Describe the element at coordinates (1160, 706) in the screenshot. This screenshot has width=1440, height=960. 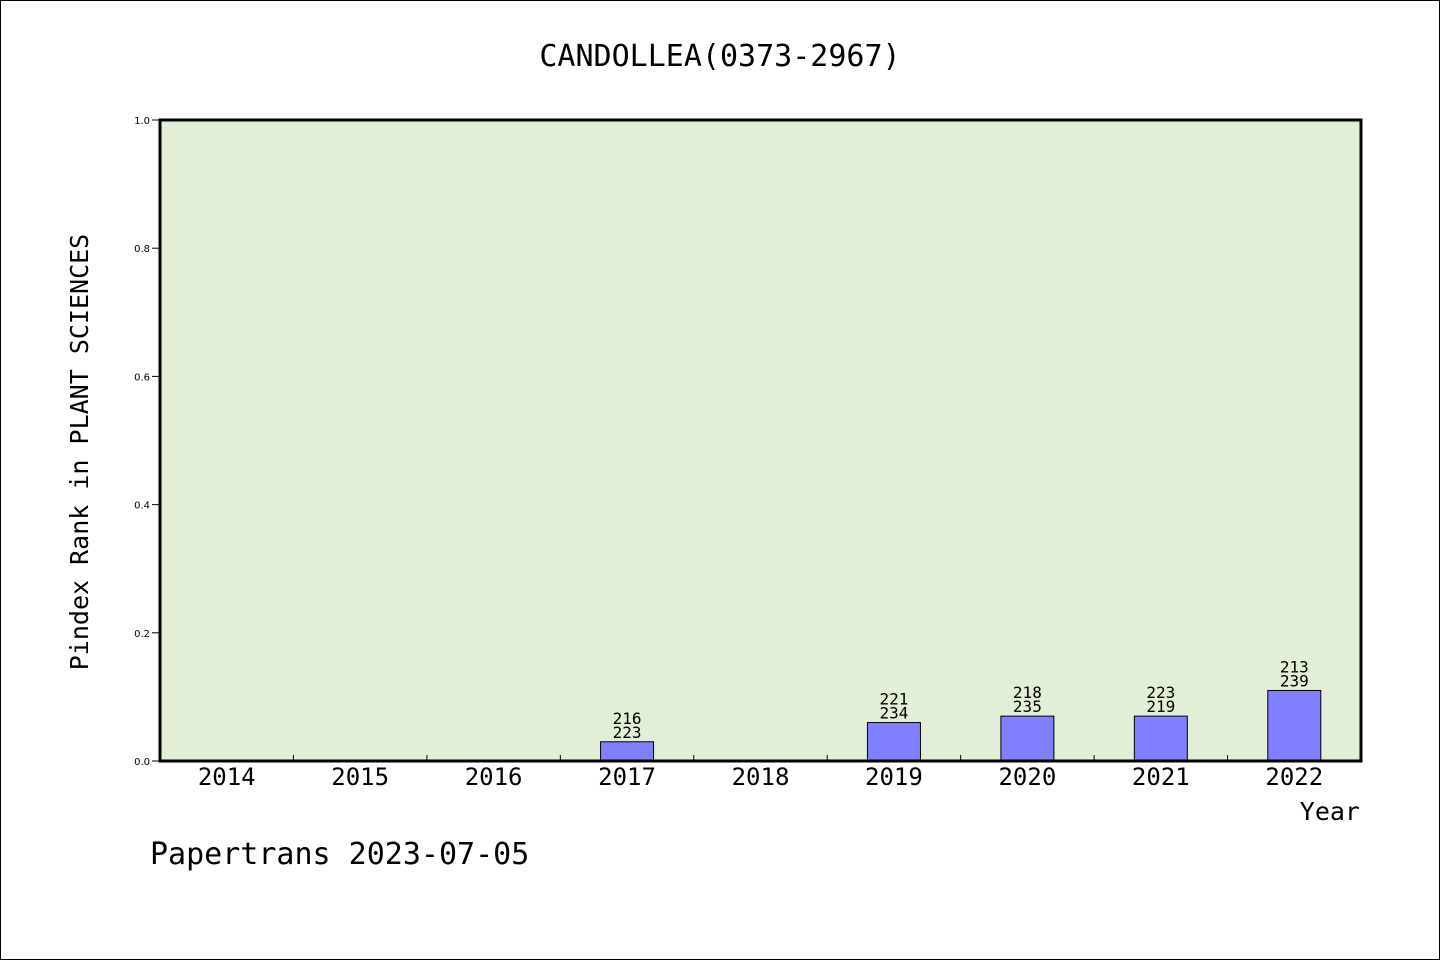
I see `bar-data-label: 219` at that location.